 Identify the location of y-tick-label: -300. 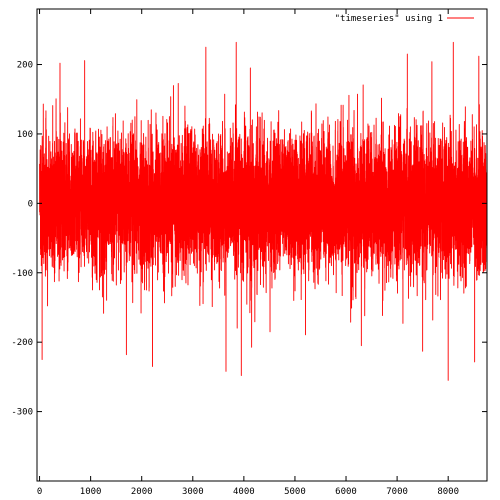
(22, 413).